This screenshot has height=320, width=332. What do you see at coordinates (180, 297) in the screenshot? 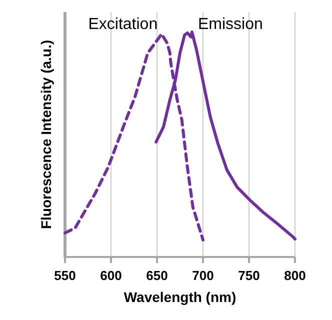
I see `x-axis-title: Wavelength (nm)` at bounding box center [180, 297].